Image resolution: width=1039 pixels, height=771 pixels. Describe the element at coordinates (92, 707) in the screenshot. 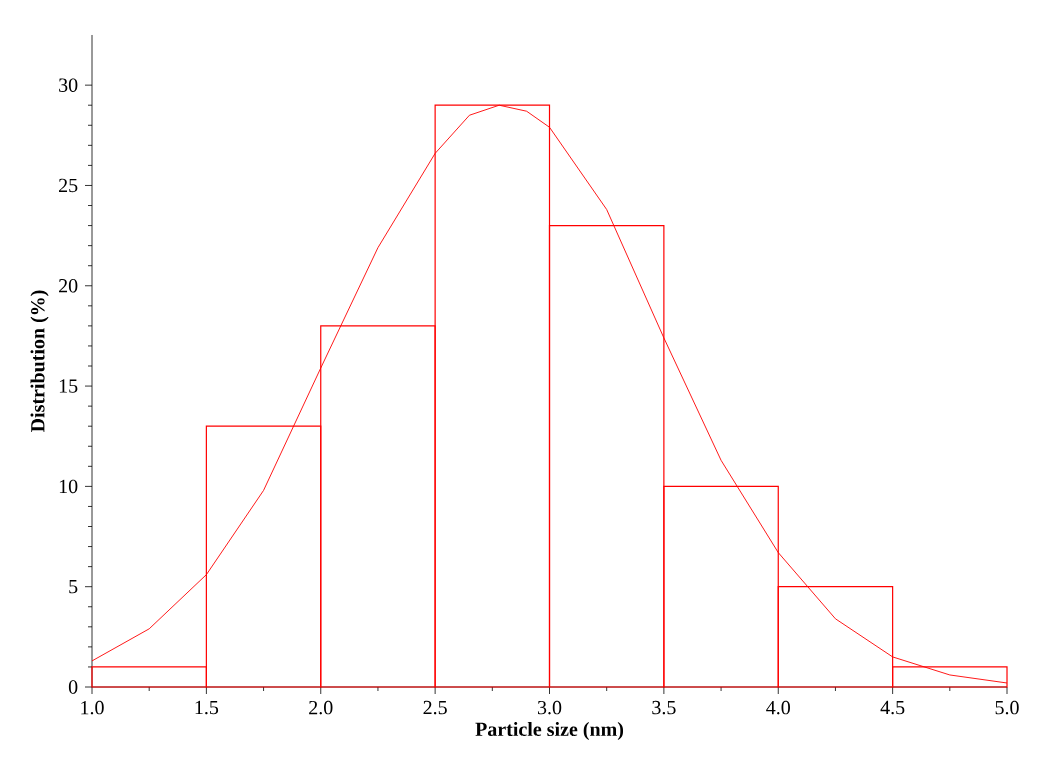

I see `x-tick-label: 1.0` at that location.